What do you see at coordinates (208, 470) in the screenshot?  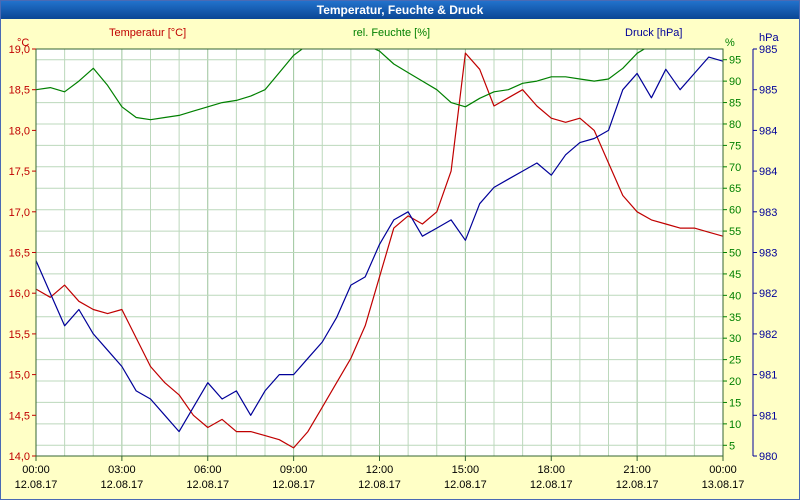 I see `x-axis-time-label: 06:00` at bounding box center [208, 470].